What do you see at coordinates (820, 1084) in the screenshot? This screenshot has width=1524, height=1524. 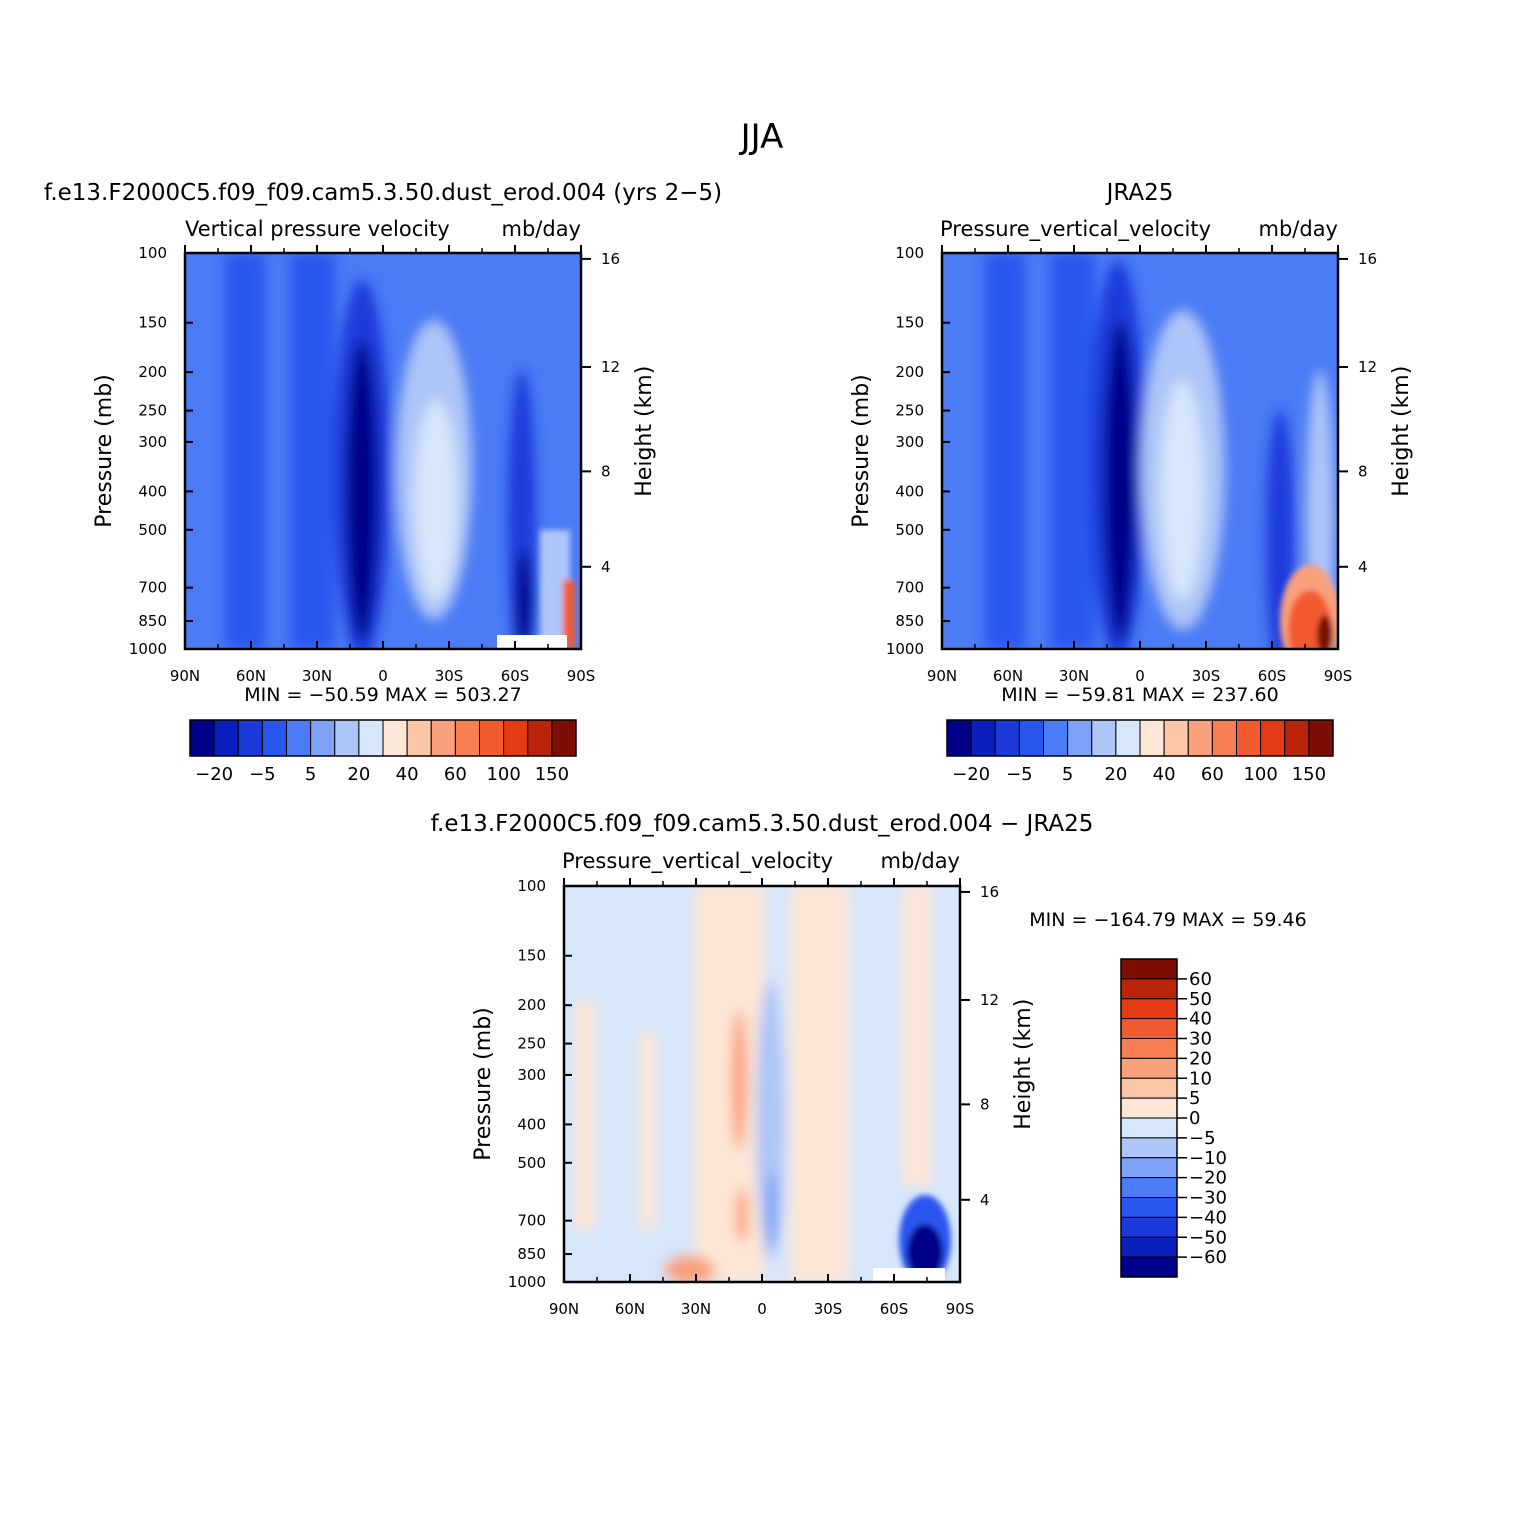 I see `field-positive-south-mid` at bounding box center [820, 1084].